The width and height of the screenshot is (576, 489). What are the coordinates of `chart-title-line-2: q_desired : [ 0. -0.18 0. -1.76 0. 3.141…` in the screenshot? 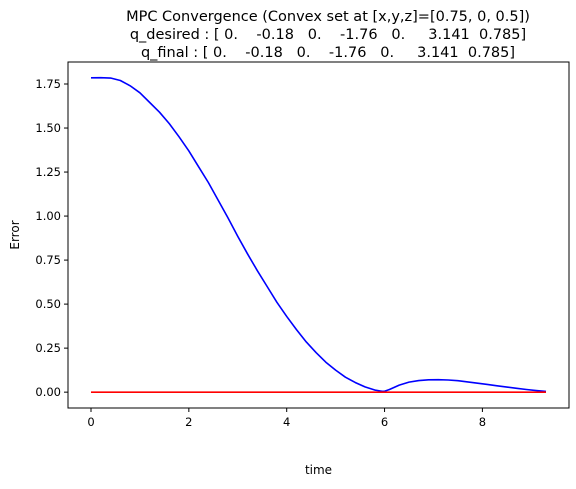 It's located at (328, 35).